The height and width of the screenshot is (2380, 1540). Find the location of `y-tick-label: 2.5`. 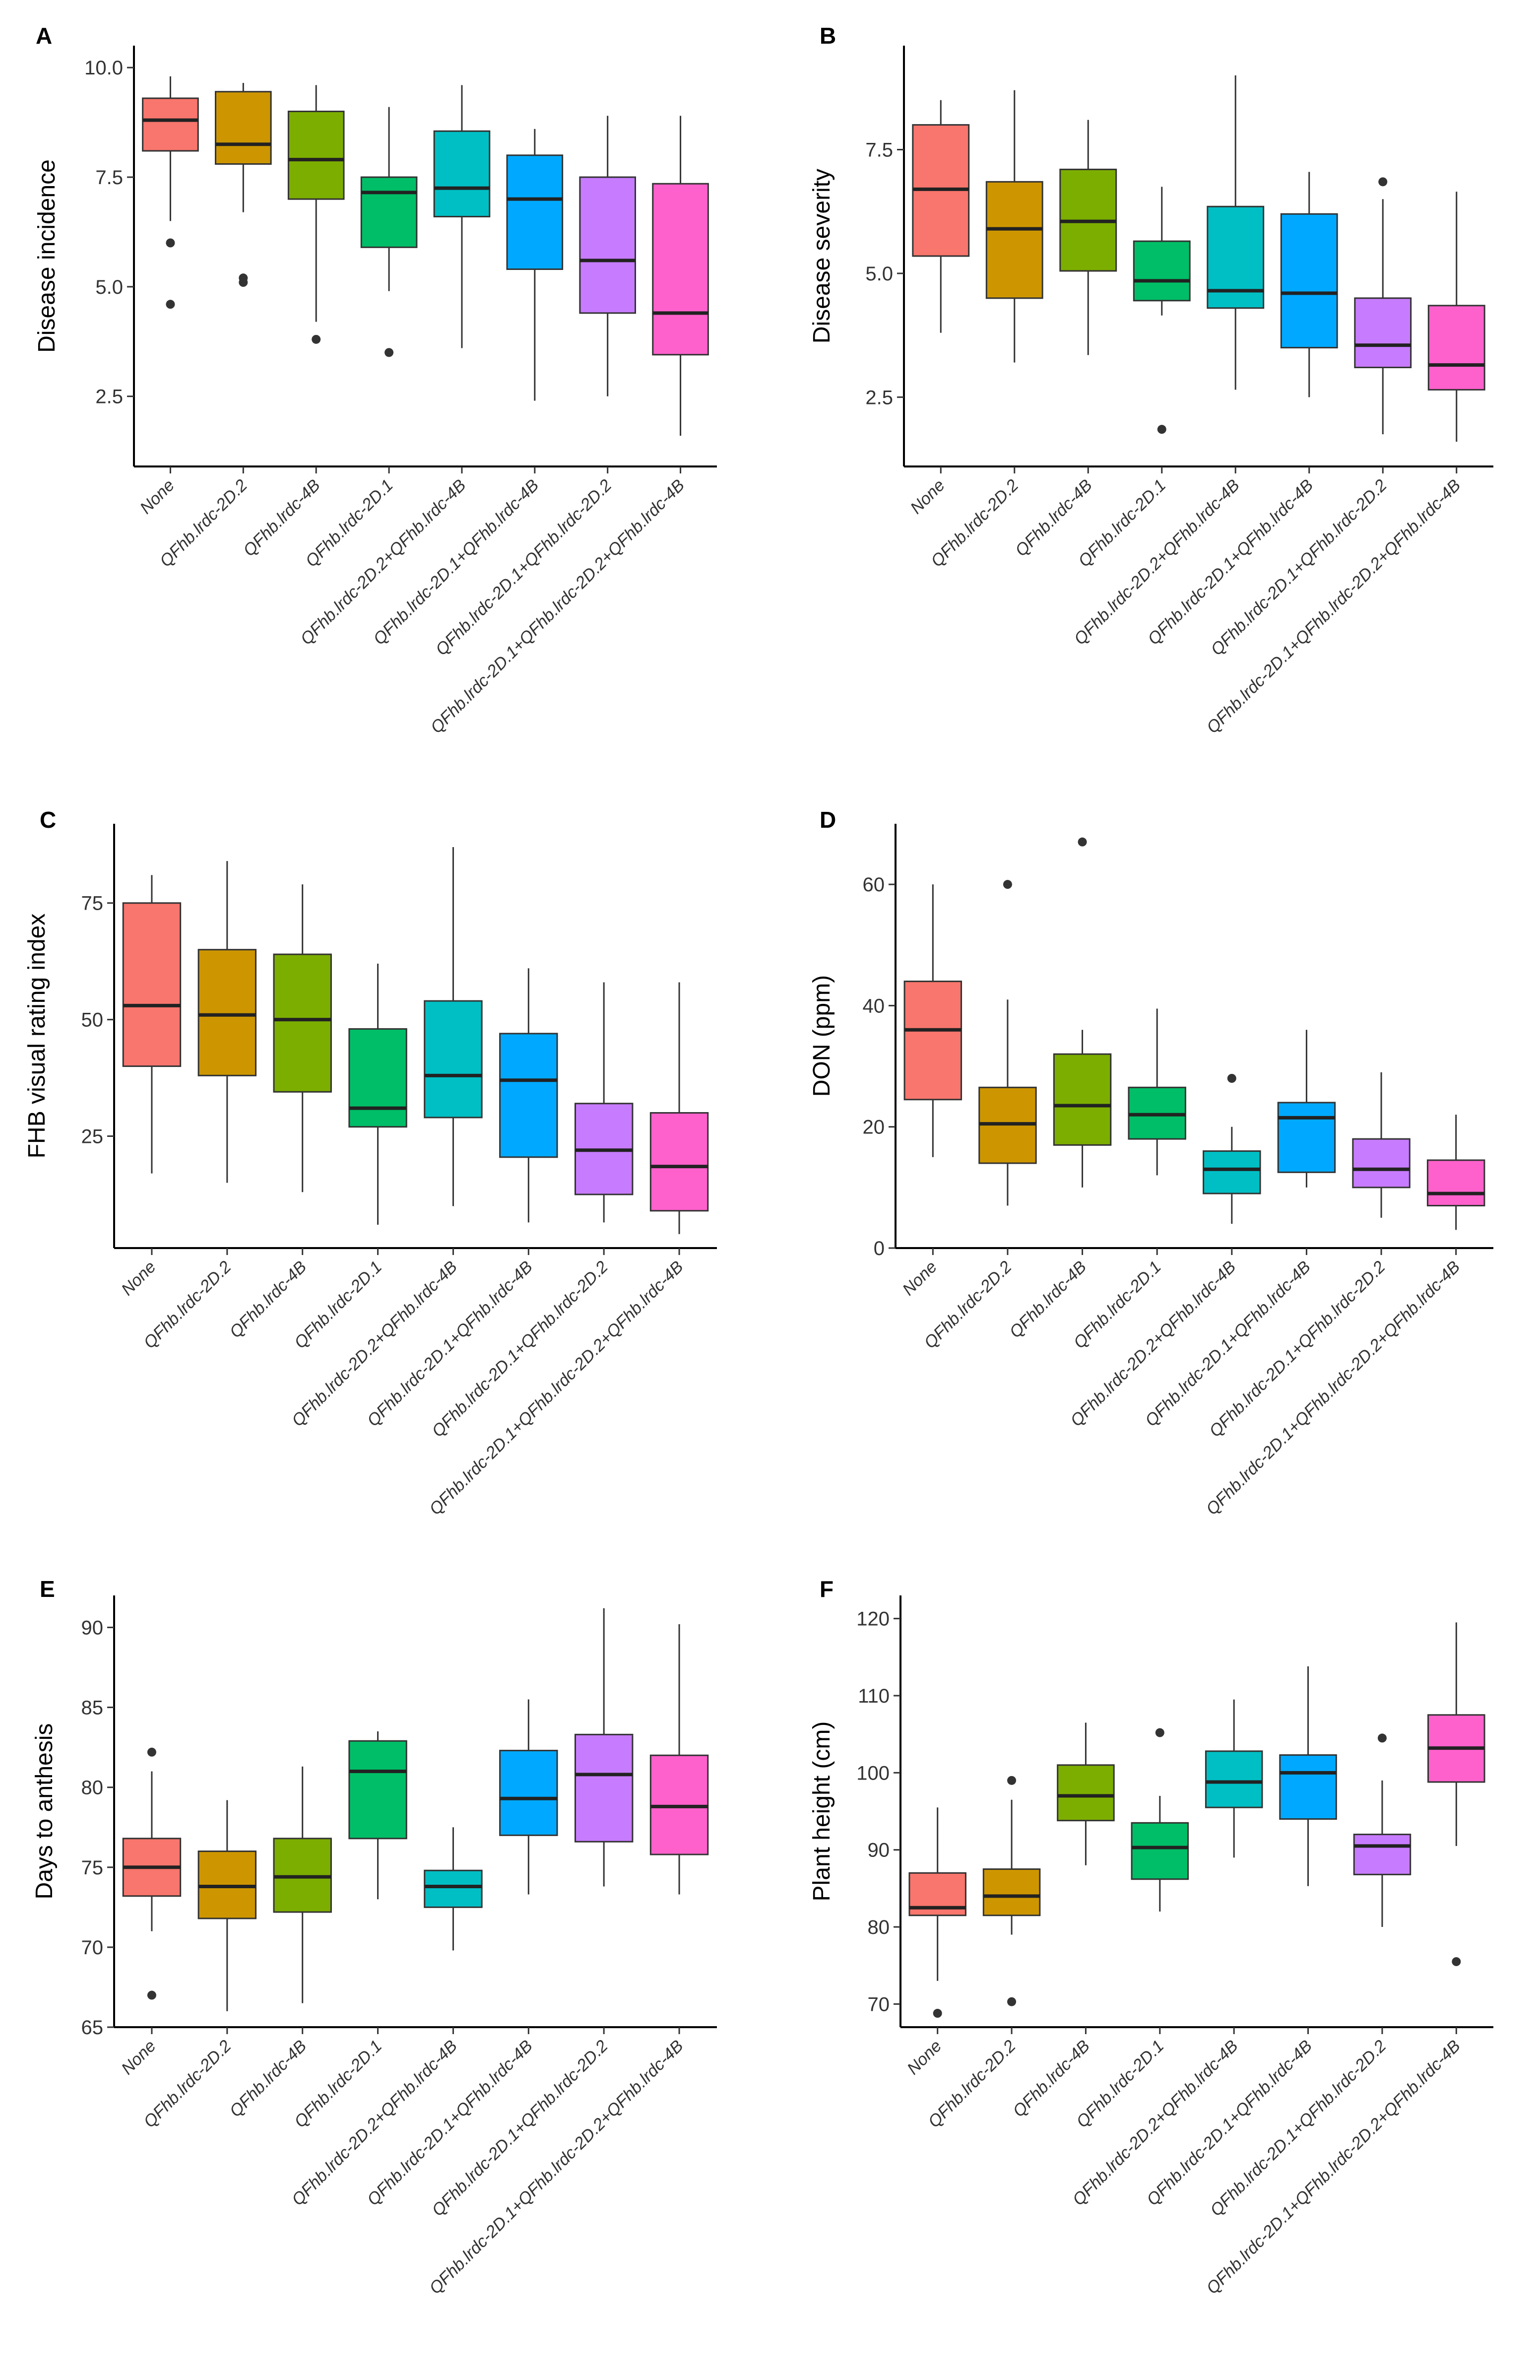

y-tick-label: 2.5 is located at coordinates (879, 397).